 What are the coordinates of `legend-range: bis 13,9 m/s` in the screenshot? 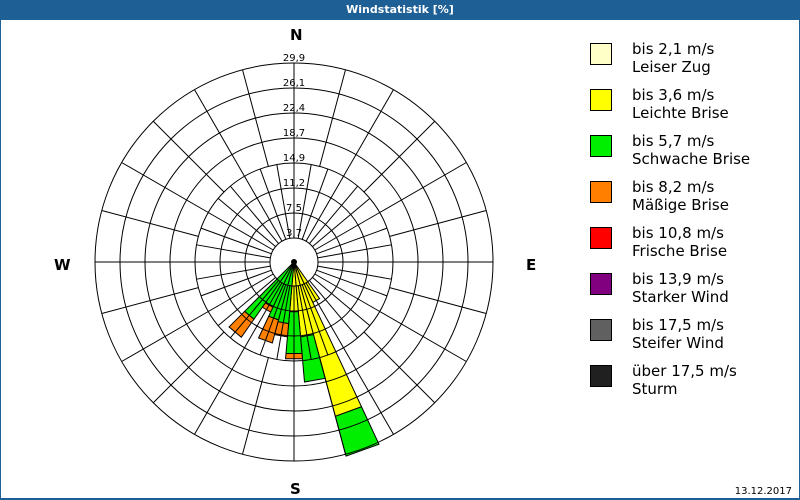 It's located at (678, 279).